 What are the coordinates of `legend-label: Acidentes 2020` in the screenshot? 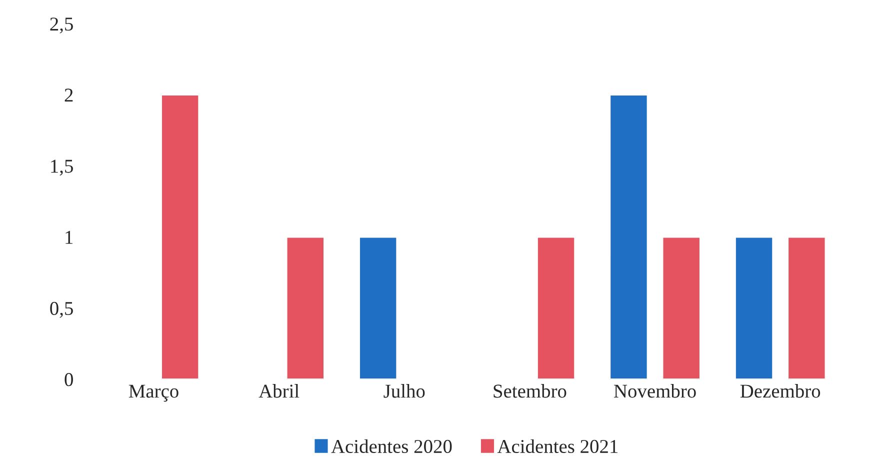 It's located at (391, 446).